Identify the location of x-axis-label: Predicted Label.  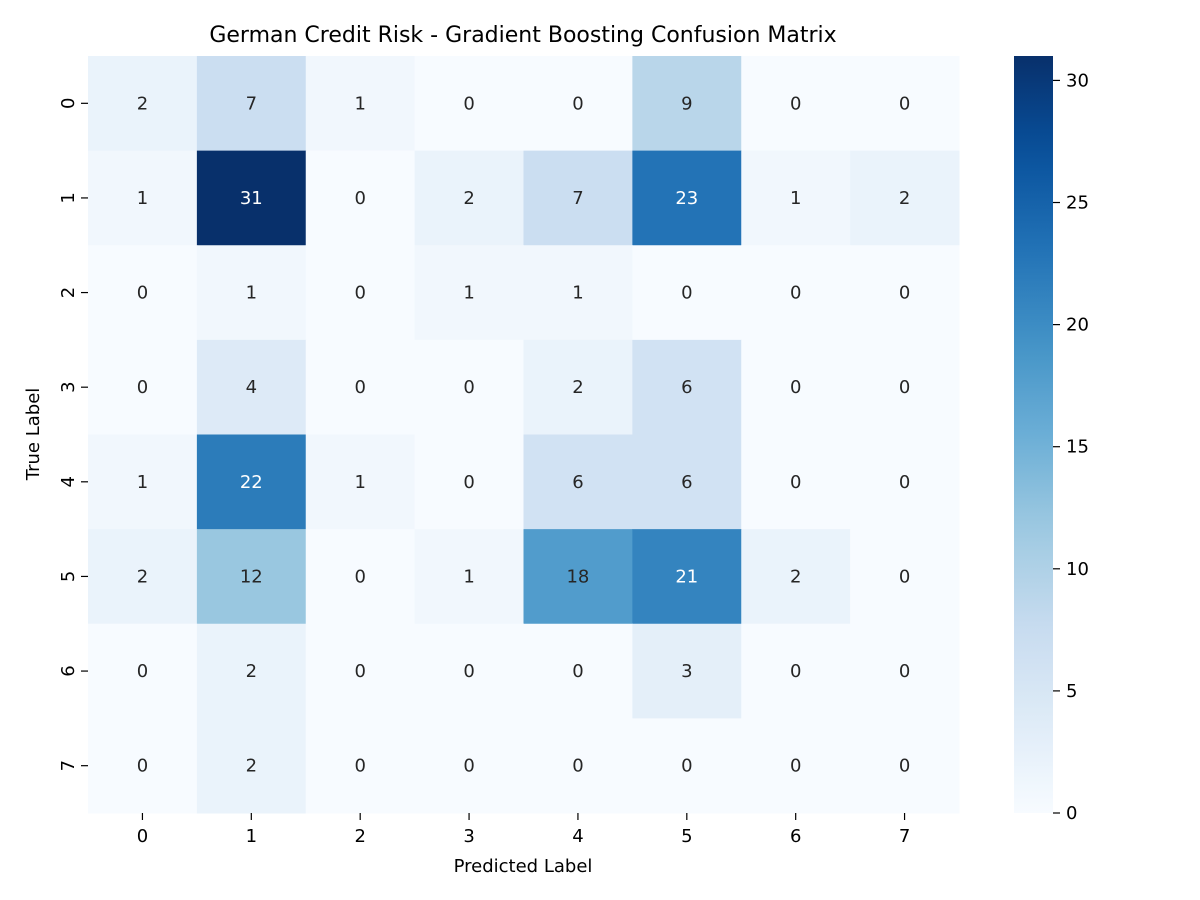
(523, 866).